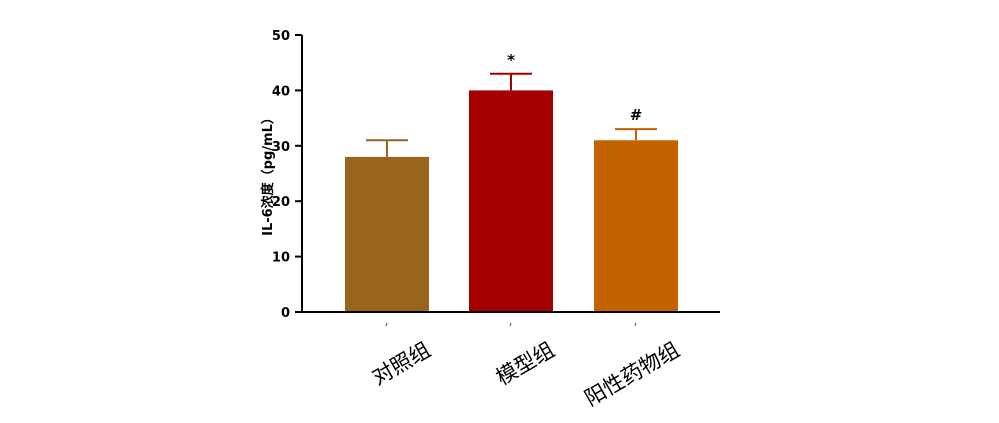  Describe the element at coordinates (632, 374) in the screenshot. I see `category-label: 阳性药物组` at that location.